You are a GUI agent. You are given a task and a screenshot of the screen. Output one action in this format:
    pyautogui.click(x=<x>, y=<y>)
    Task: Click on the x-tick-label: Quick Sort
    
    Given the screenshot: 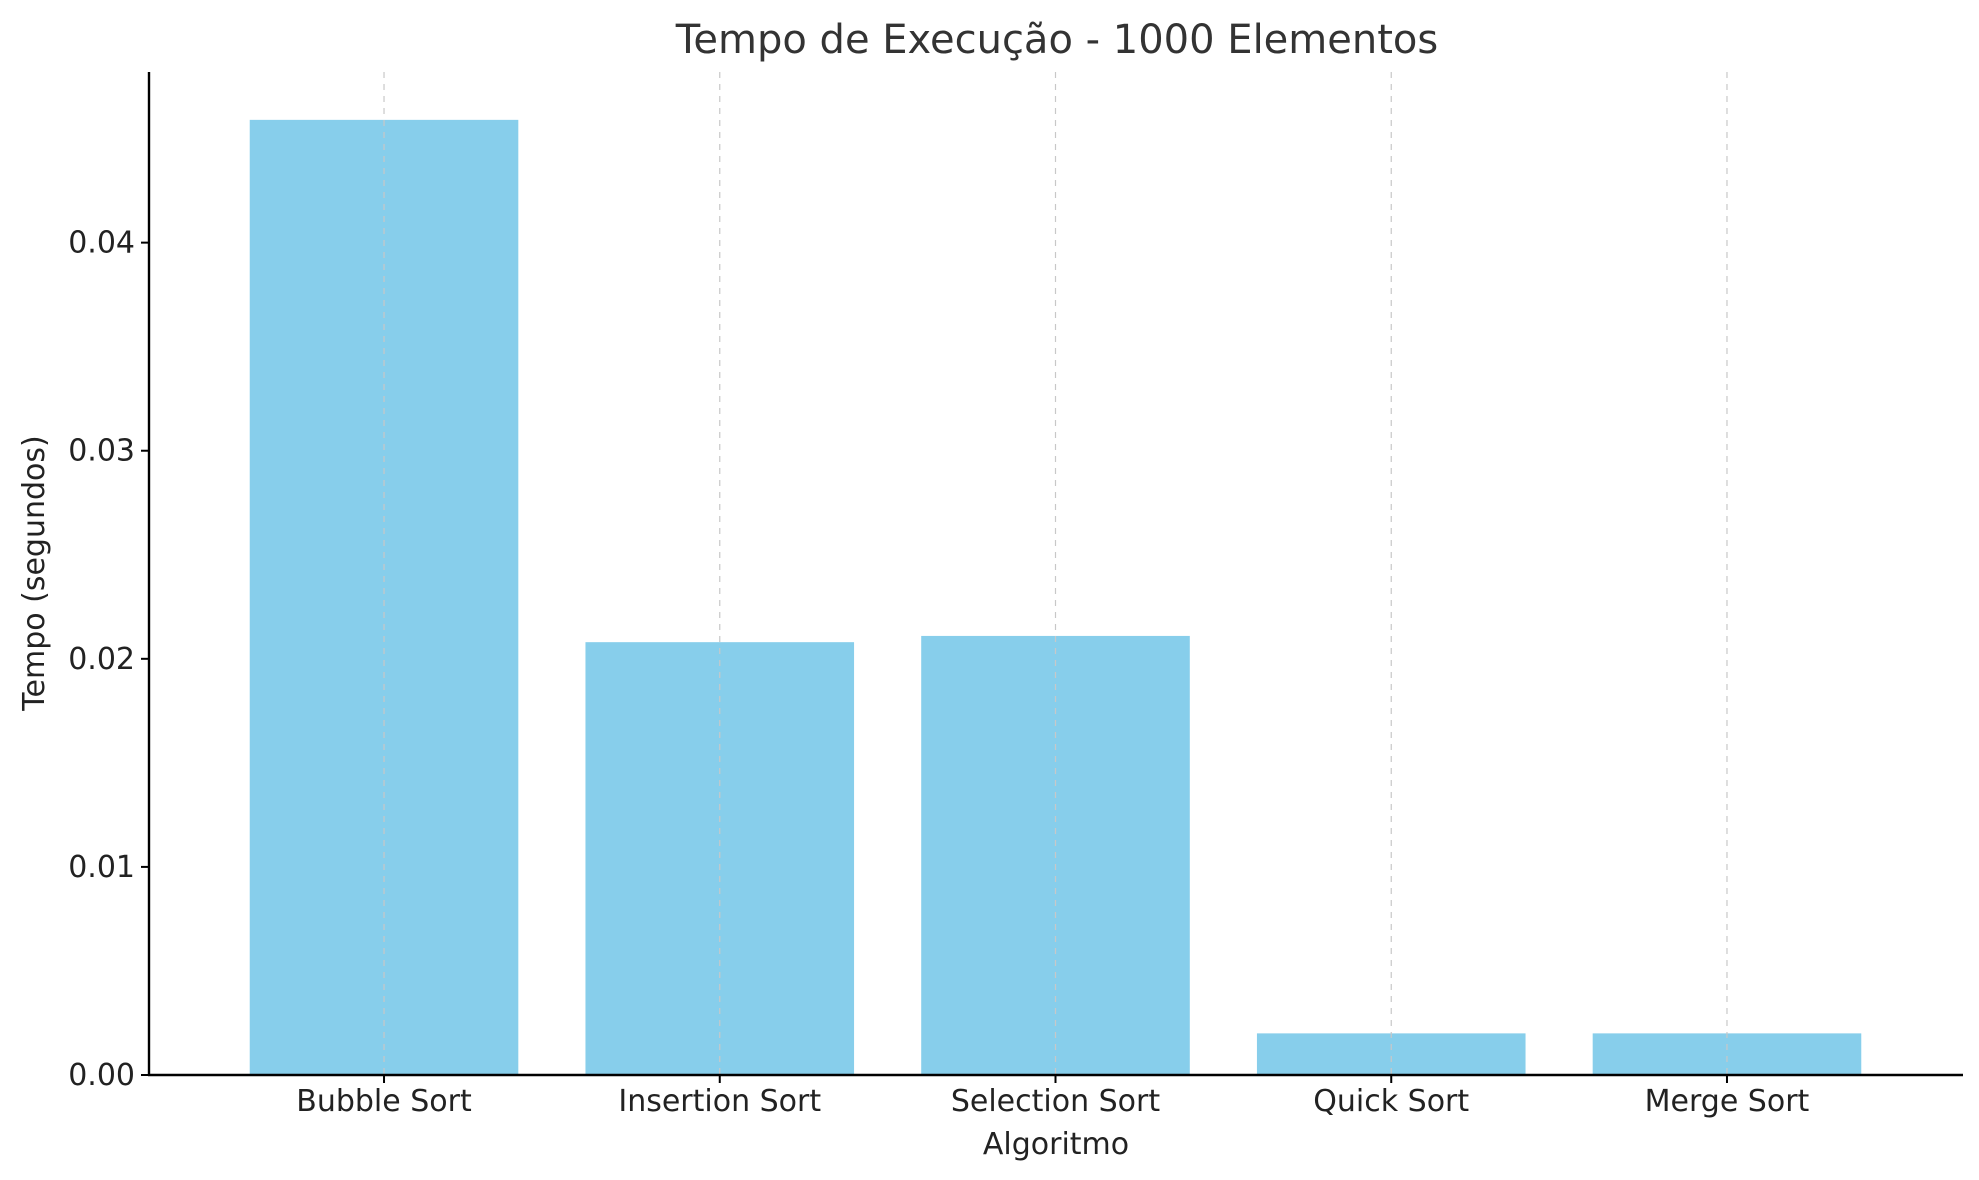 What is the action you would take?
    pyautogui.click(x=1391, y=1101)
    